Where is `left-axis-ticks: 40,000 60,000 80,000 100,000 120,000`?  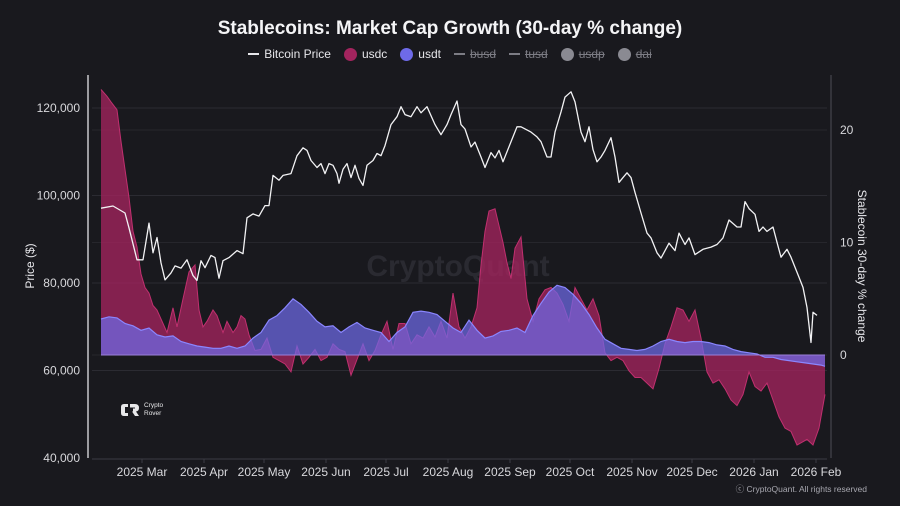 left-axis-ticks: 40,000 60,000 80,000 100,000 120,000 is located at coordinates (59, 283).